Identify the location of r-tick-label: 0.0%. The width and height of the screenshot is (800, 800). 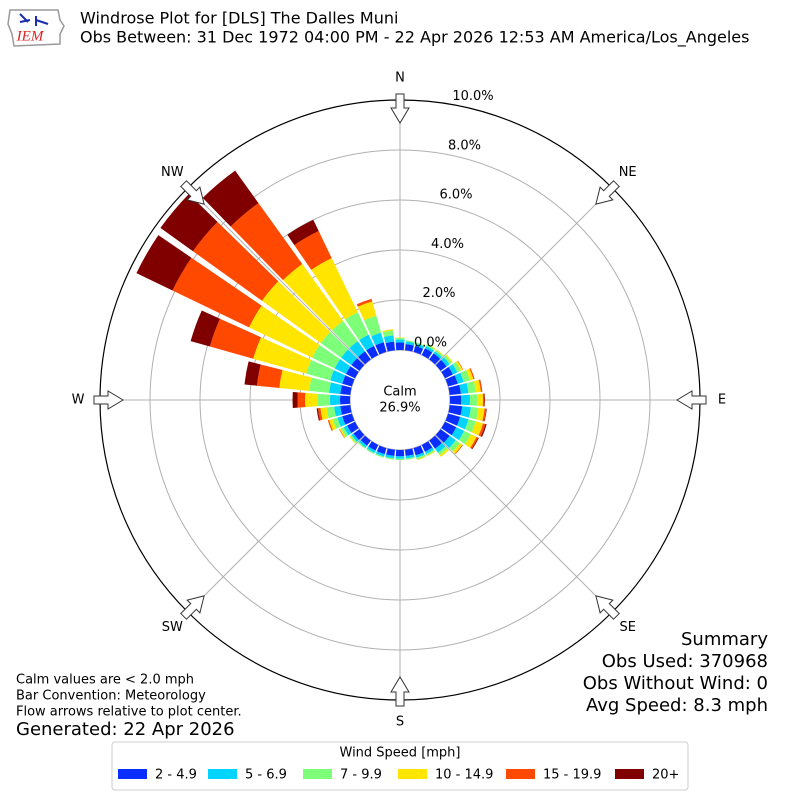
(430, 342).